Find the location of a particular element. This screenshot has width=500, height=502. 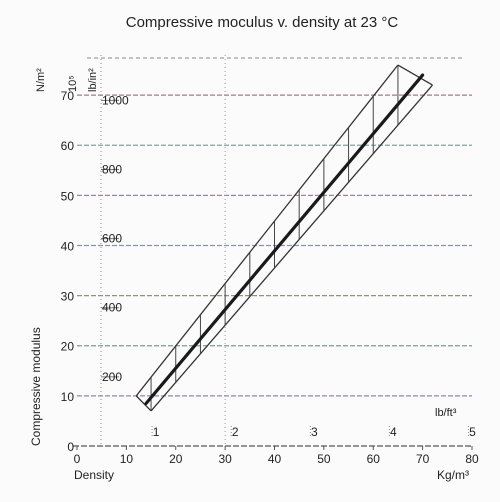

secondary-y-tick-label: 600 is located at coordinates (112, 239).